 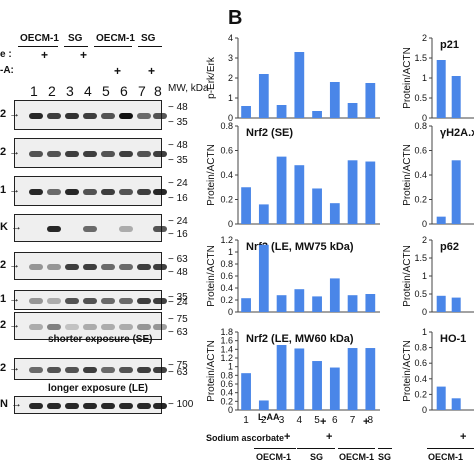 What do you see at coordinates (457, 133) in the screenshot?
I see `chart-title: γH2A.x` at bounding box center [457, 133].